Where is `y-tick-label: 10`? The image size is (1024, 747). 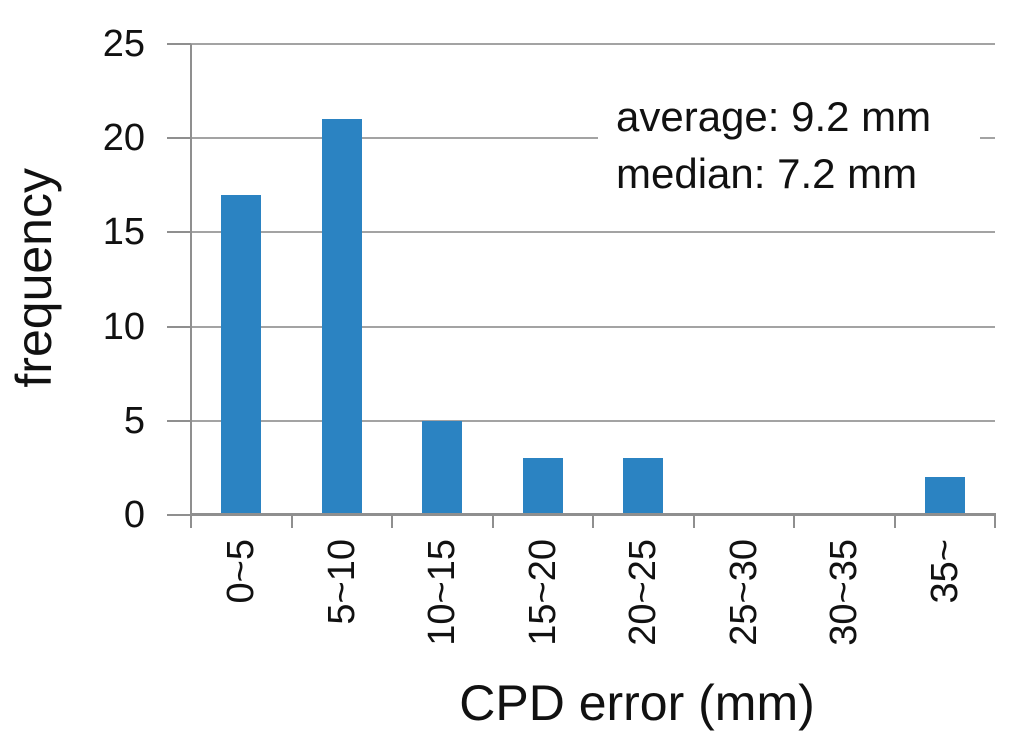
y-tick-label: 10 is located at coordinates (123, 326).